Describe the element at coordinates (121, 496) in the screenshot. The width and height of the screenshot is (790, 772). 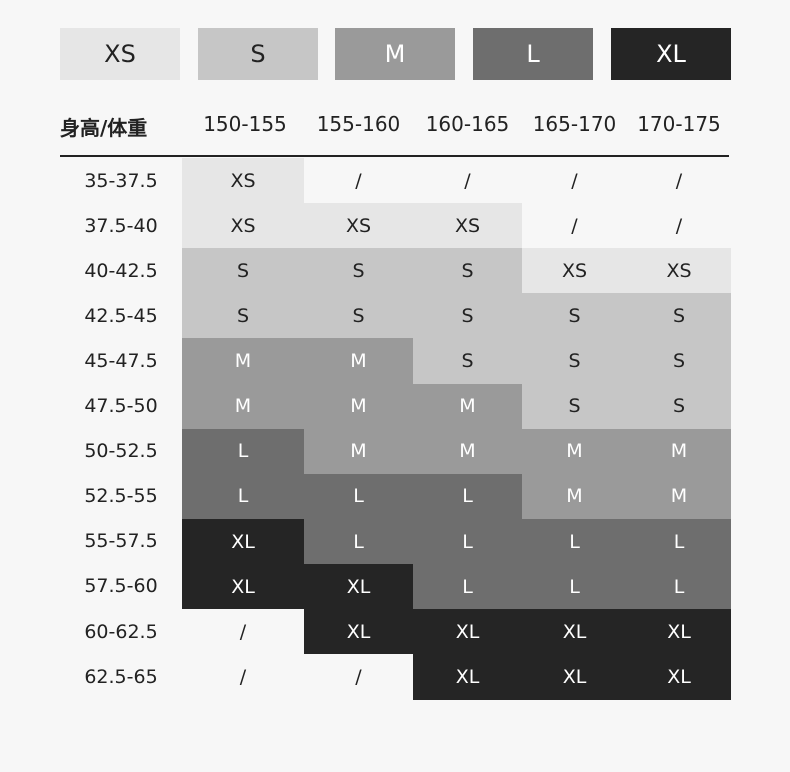
I see `weight-row-label: 52.5-55` at that location.